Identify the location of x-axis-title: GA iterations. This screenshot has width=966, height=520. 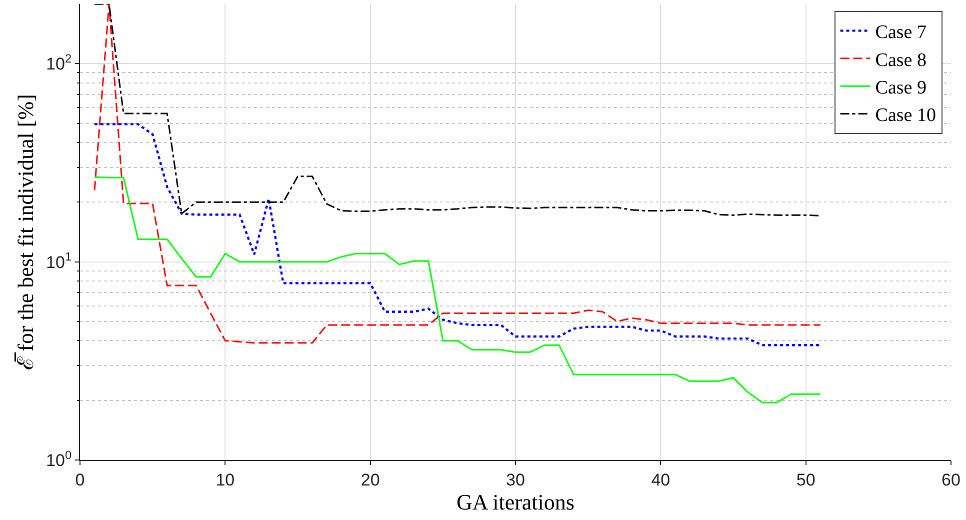
(515, 501).